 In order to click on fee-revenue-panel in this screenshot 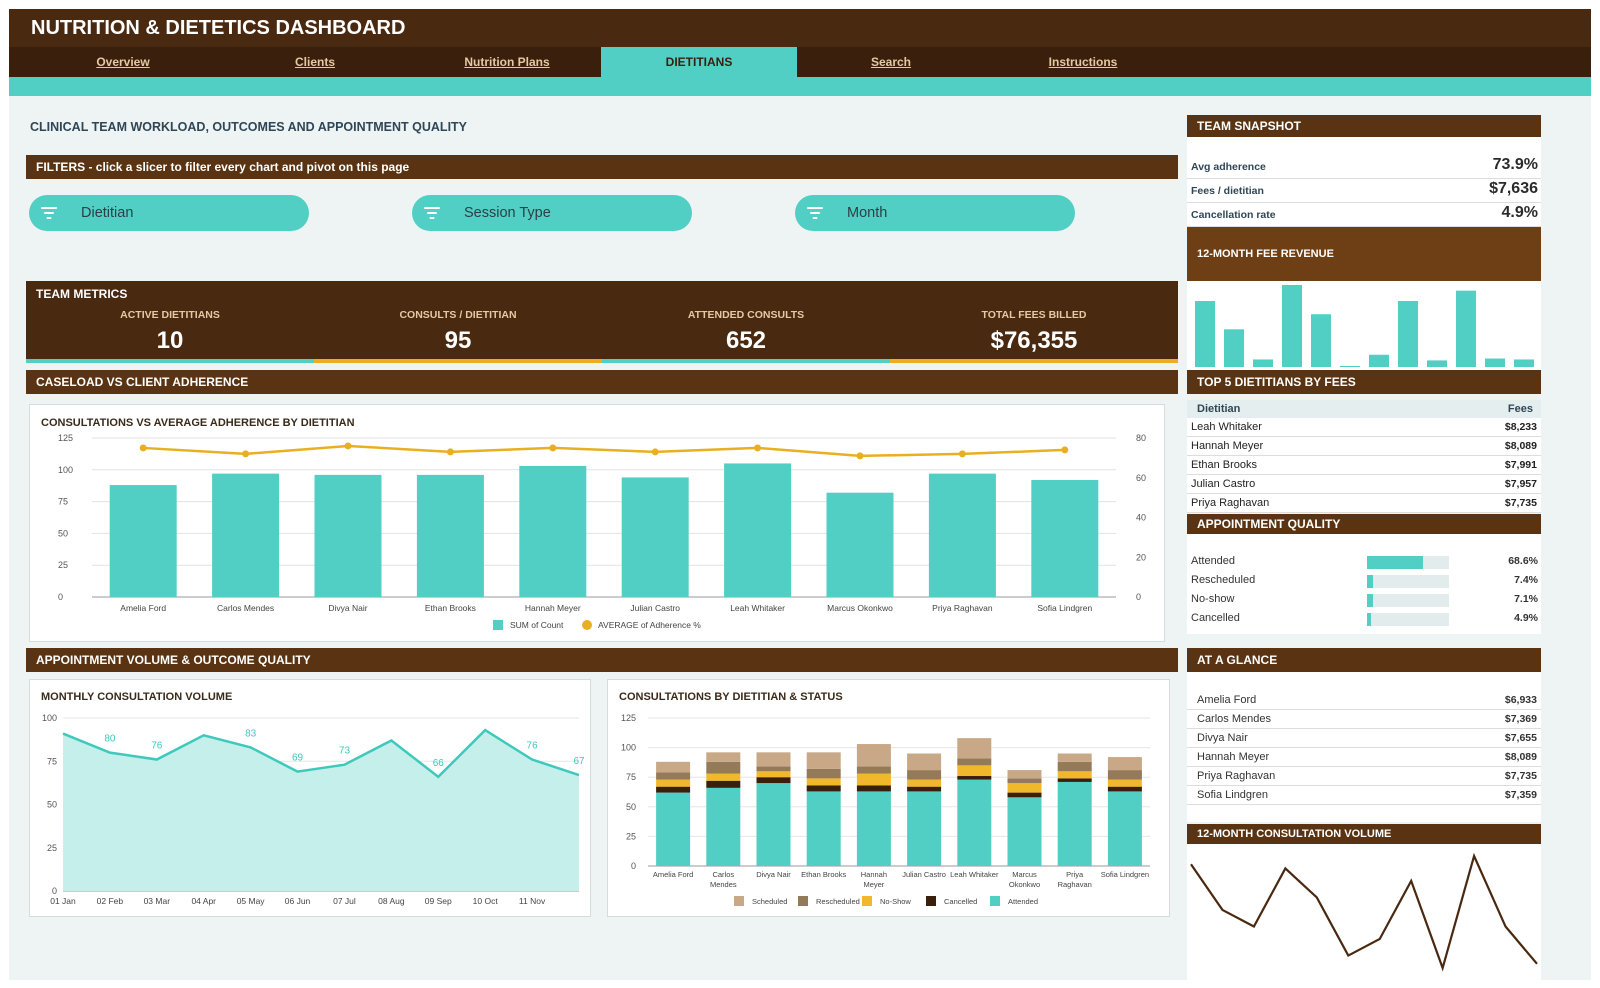, I will do `click(1364, 325)`.